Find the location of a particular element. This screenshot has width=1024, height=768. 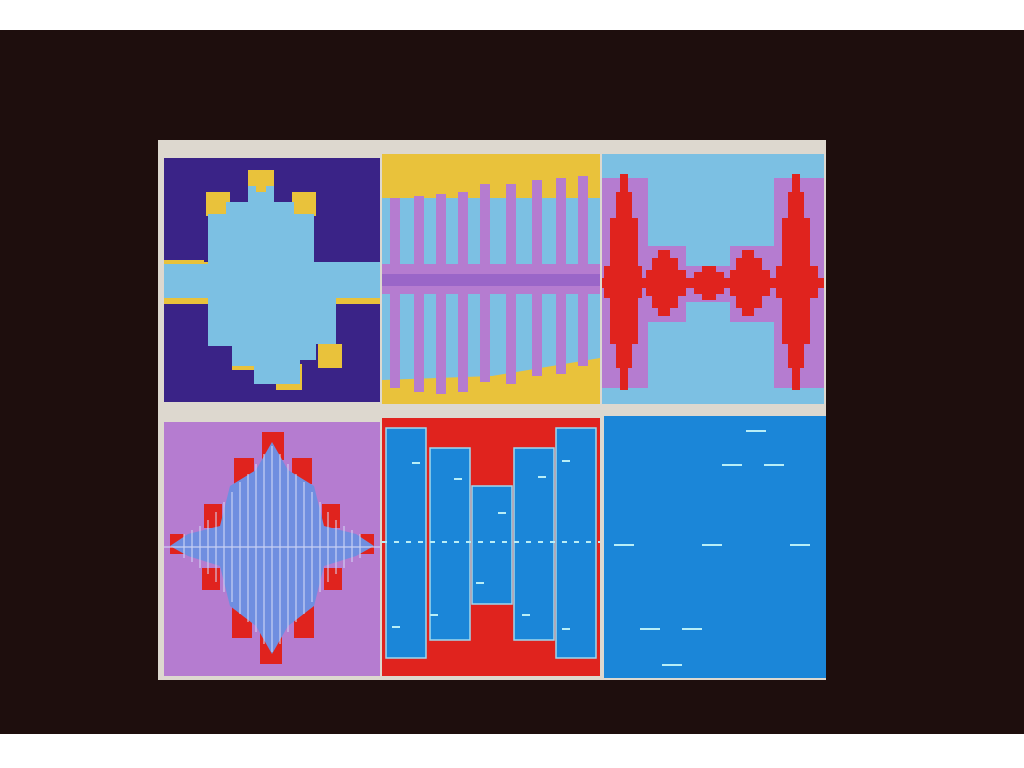

blue-diamond-bars-panel is located at coordinates (272, 549).